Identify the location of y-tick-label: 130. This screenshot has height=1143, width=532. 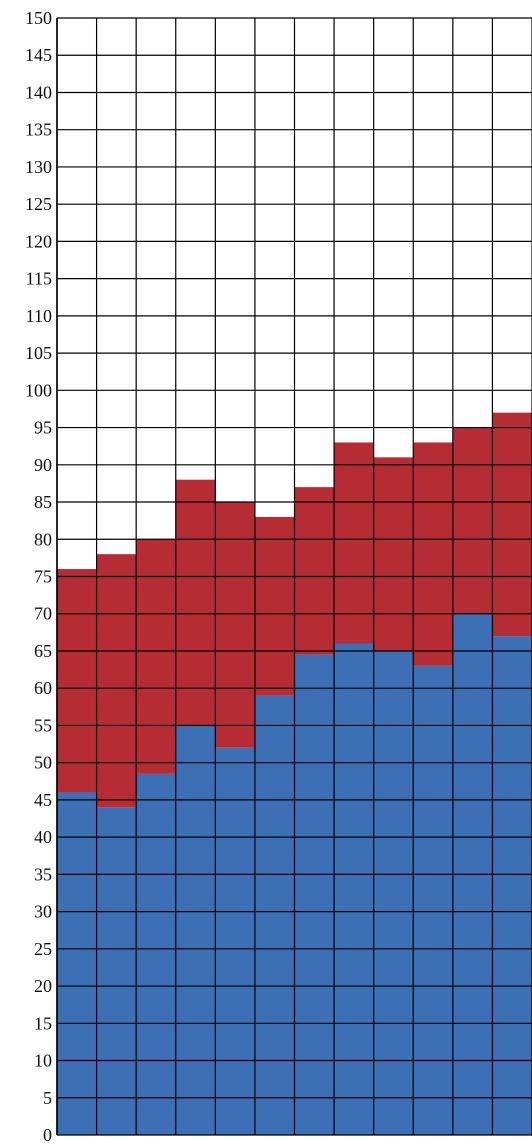
(38, 167).